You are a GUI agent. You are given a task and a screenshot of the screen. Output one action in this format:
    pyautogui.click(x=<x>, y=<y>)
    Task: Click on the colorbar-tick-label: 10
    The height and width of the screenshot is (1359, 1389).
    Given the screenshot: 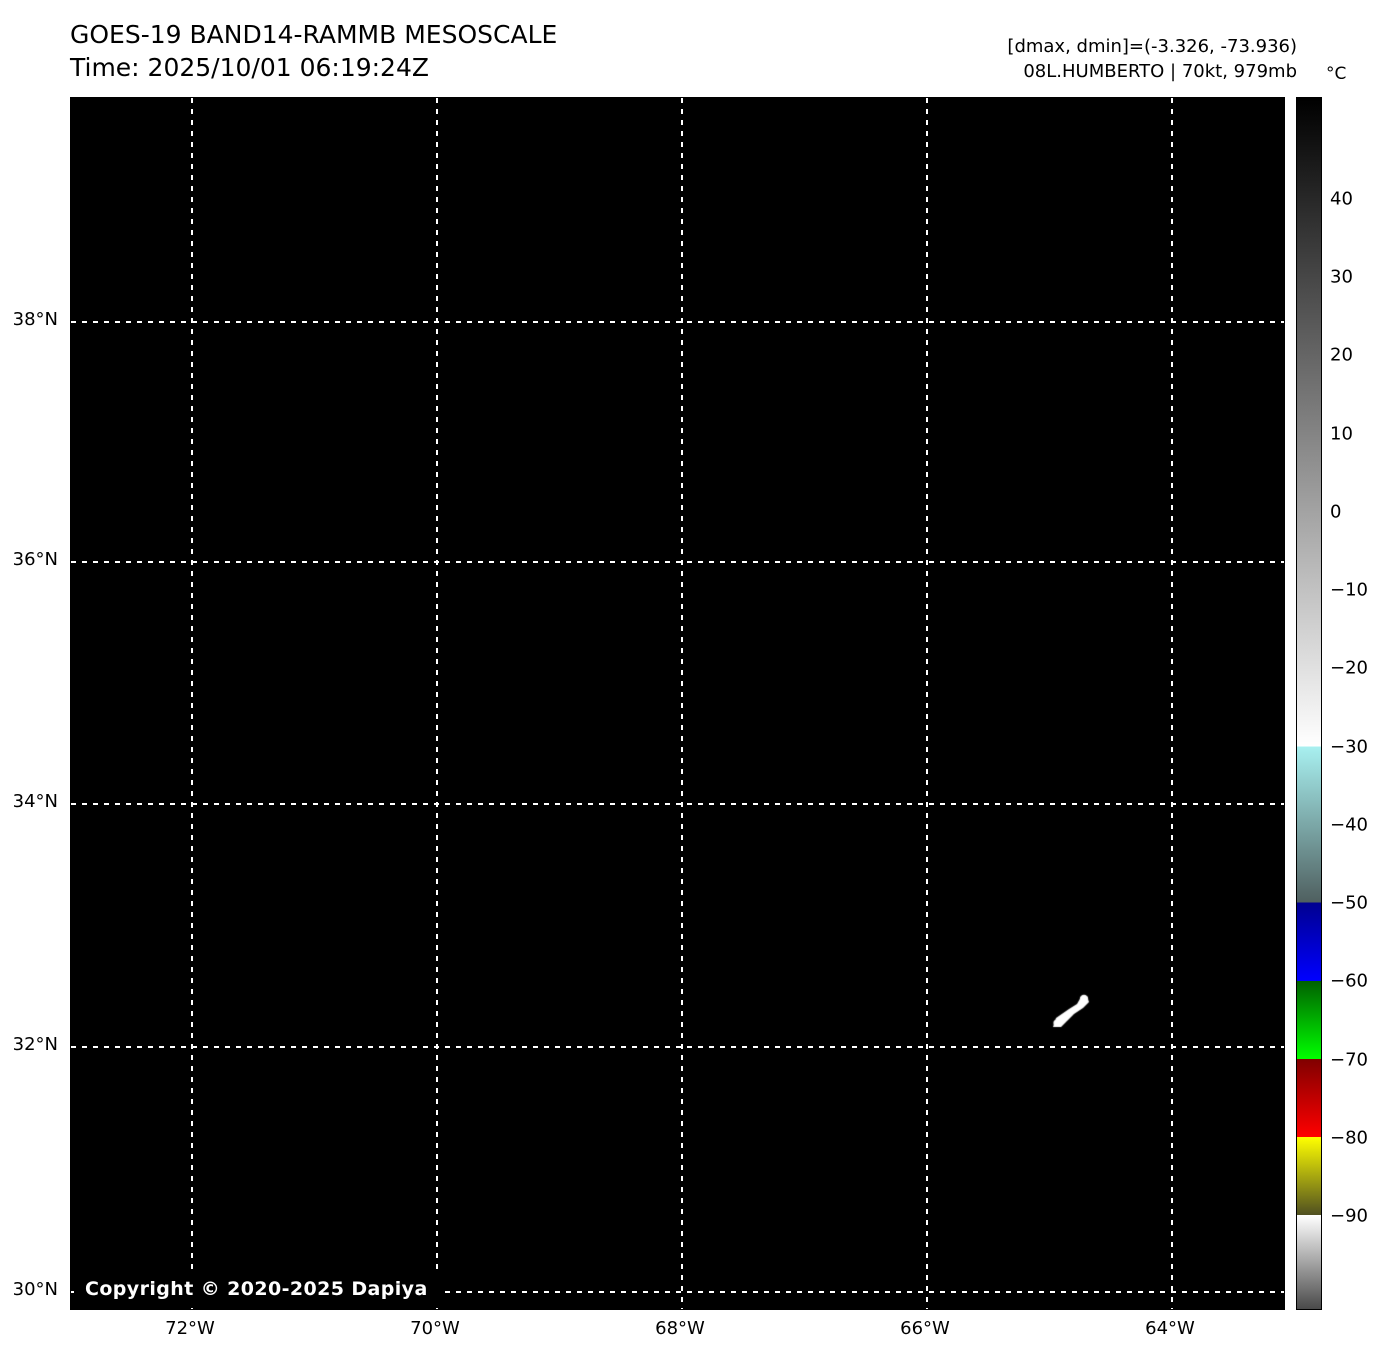 What is the action you would take?
    pyautogui.click(x=1341, y=433)
    